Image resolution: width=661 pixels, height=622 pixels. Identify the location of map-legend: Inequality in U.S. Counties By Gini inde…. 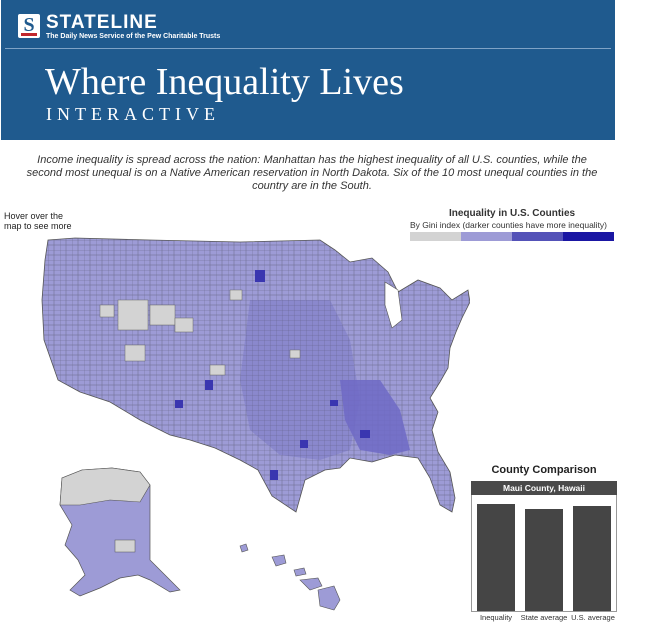
(512, 224).